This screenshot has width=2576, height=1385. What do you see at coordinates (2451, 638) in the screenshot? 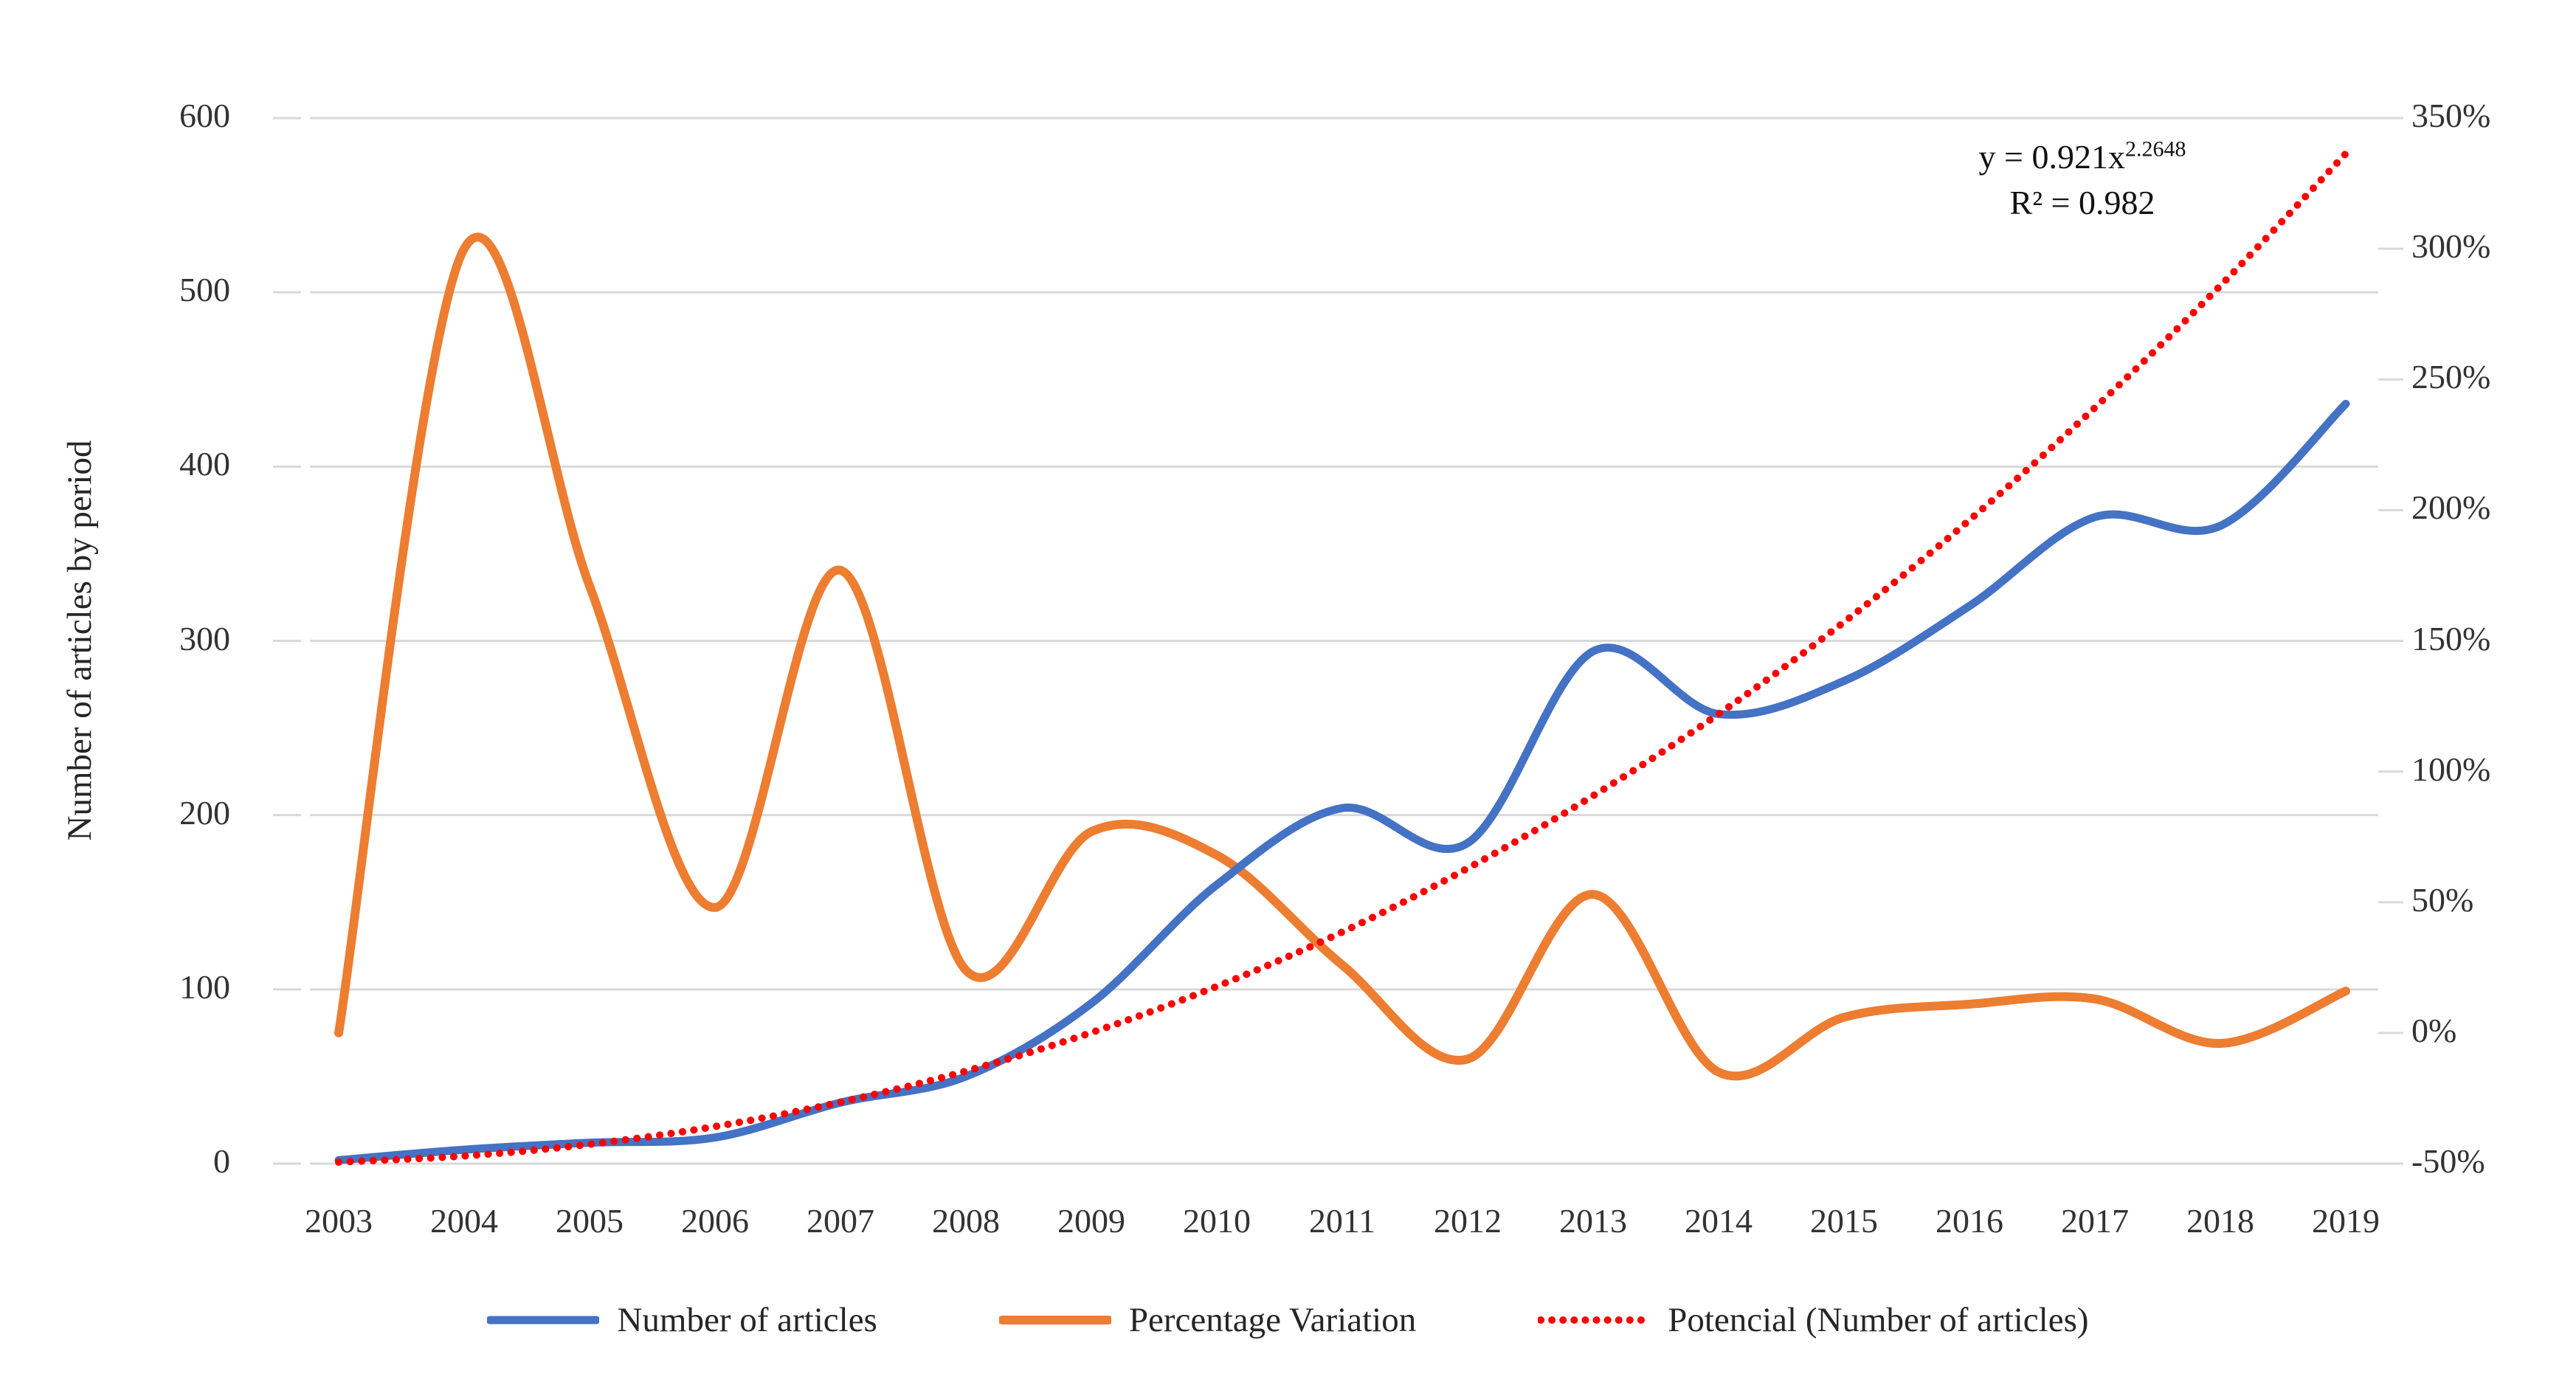
I see `right-axis-tick-label: 150%` at bounding box center [2451, 638].